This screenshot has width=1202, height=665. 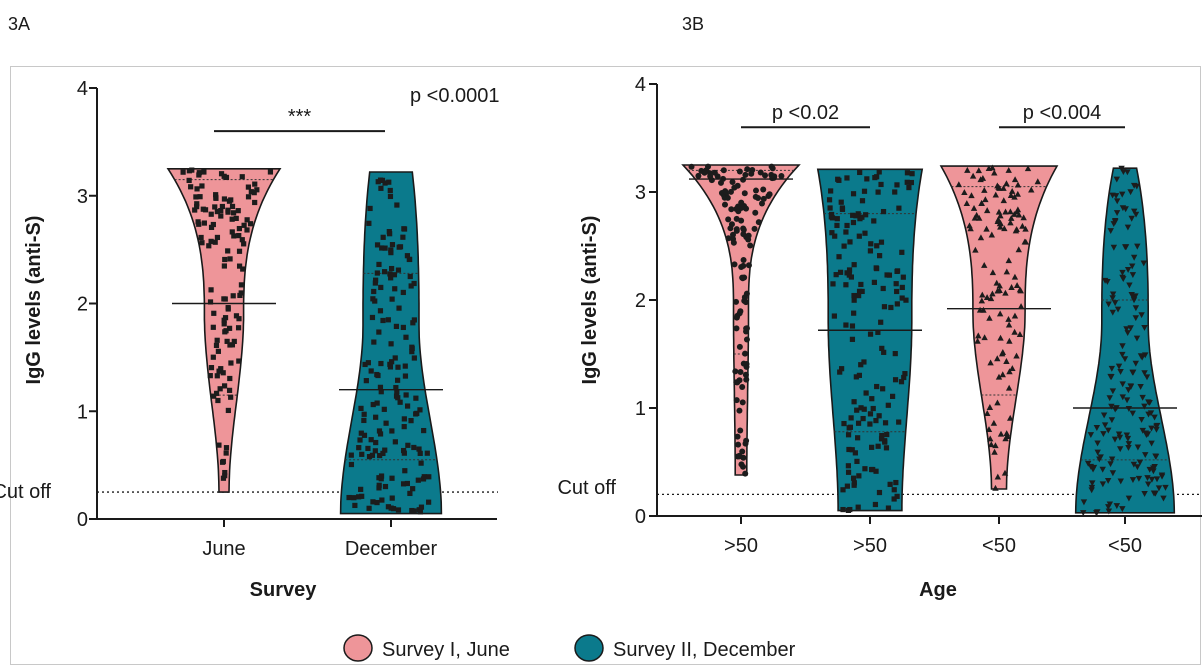 I want to click on y-tick-label: 4, so click(x=82, y=89).